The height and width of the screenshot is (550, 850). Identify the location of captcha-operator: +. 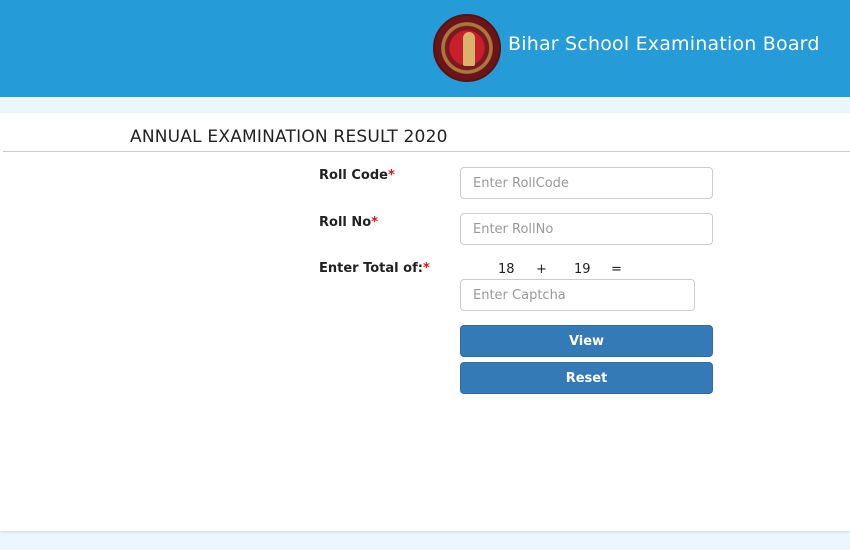
(541, 269).